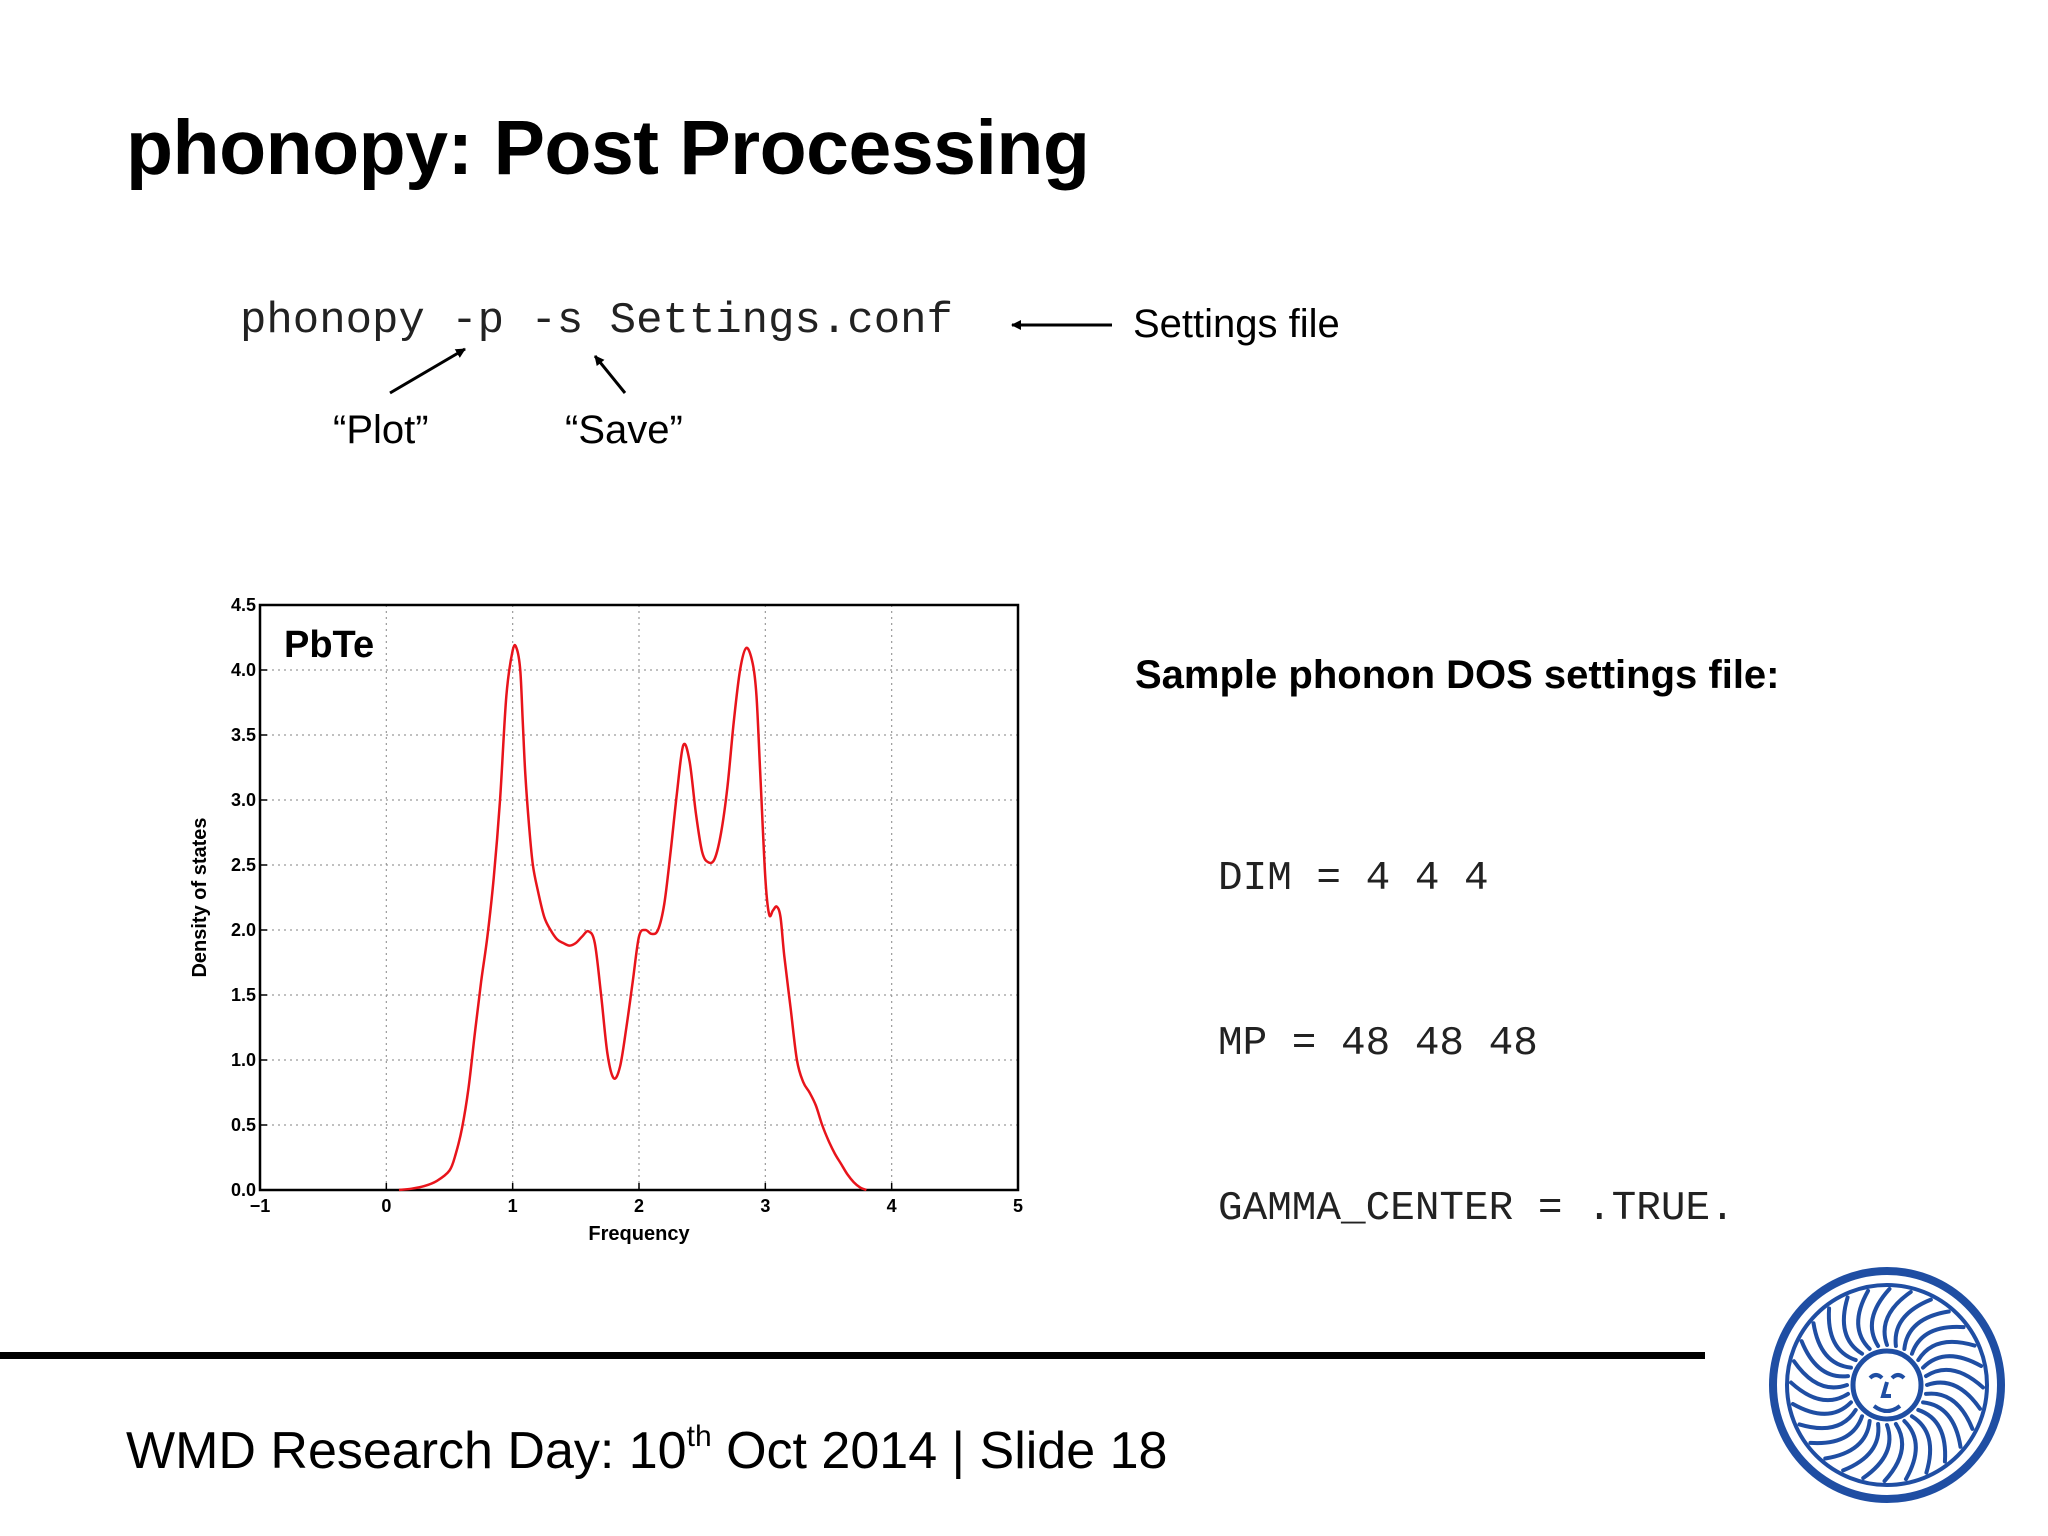  What do you see at coordinates (427, 371) in the screenshot?
I see `plot-arrow` at bounding box center [427, 371].